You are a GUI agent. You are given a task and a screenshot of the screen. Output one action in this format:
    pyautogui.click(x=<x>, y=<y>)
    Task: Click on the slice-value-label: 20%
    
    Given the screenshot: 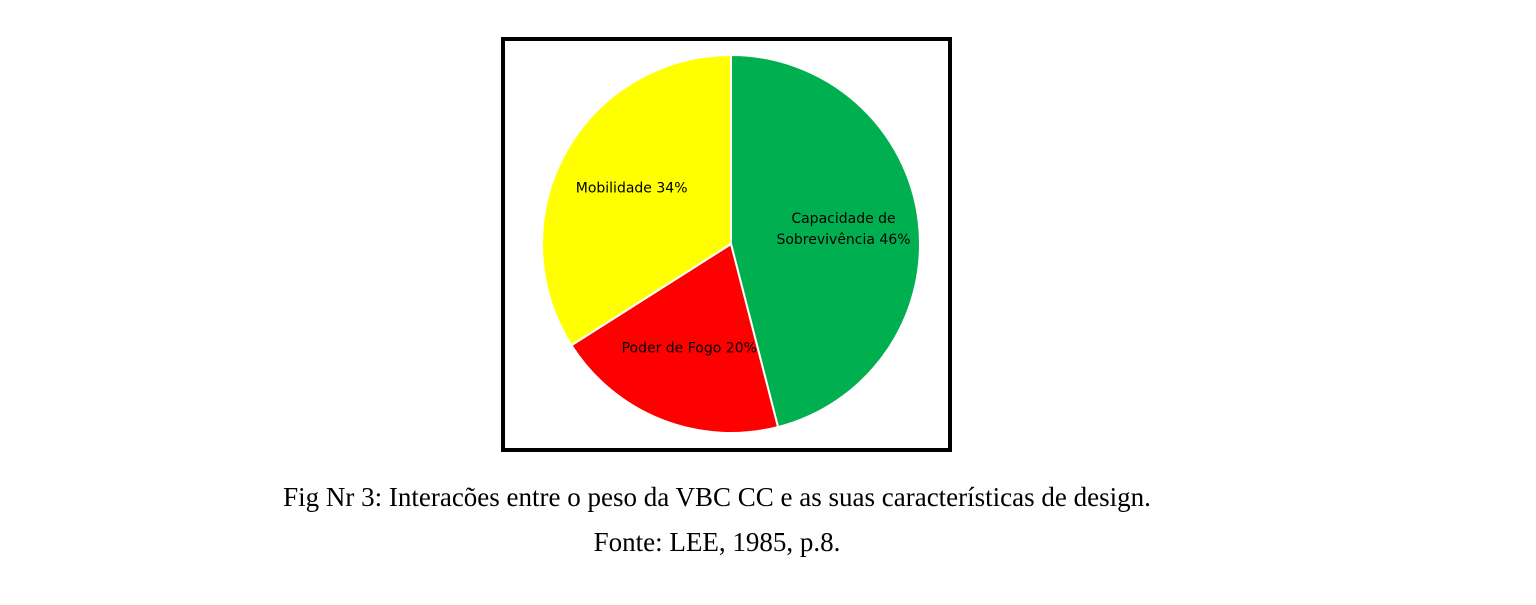 What is the action you would take?
    pyautogui.click(x=741, y=348)
    